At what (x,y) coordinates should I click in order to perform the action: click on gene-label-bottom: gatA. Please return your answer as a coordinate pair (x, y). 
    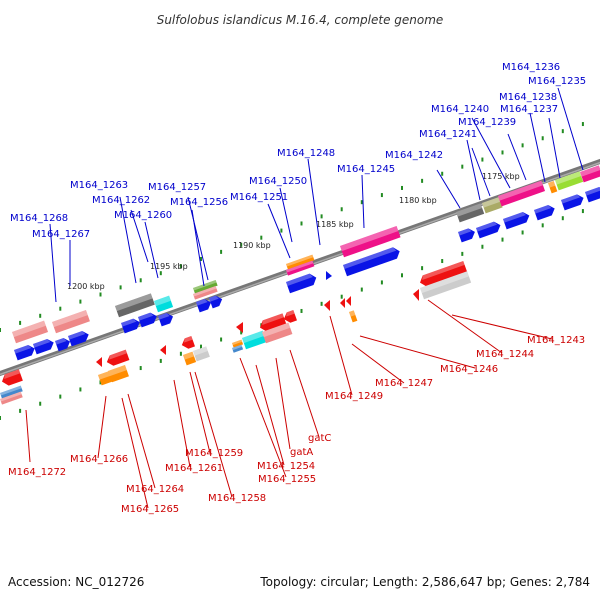
    Looking at the image, I should click on (301, 452).